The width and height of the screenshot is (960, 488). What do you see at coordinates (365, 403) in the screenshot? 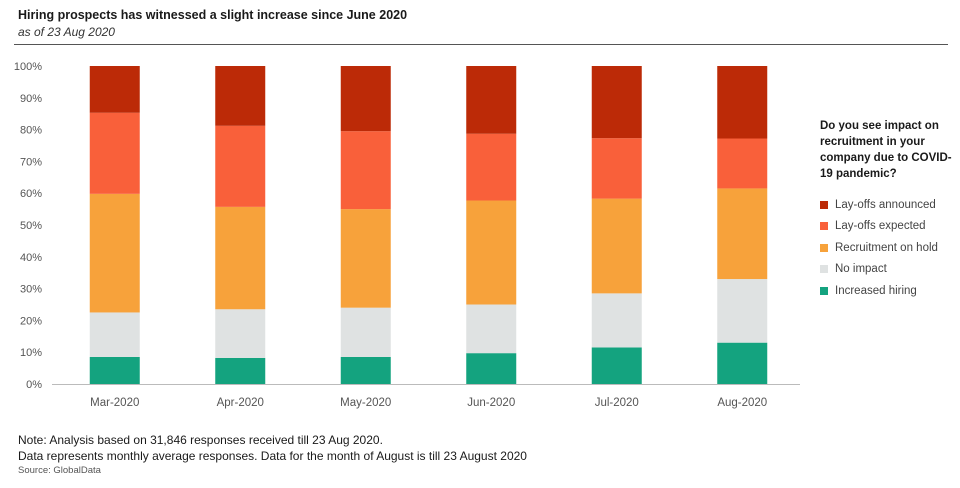
I see `x-tick-label: May-2020` at bounding box center [365, 403].